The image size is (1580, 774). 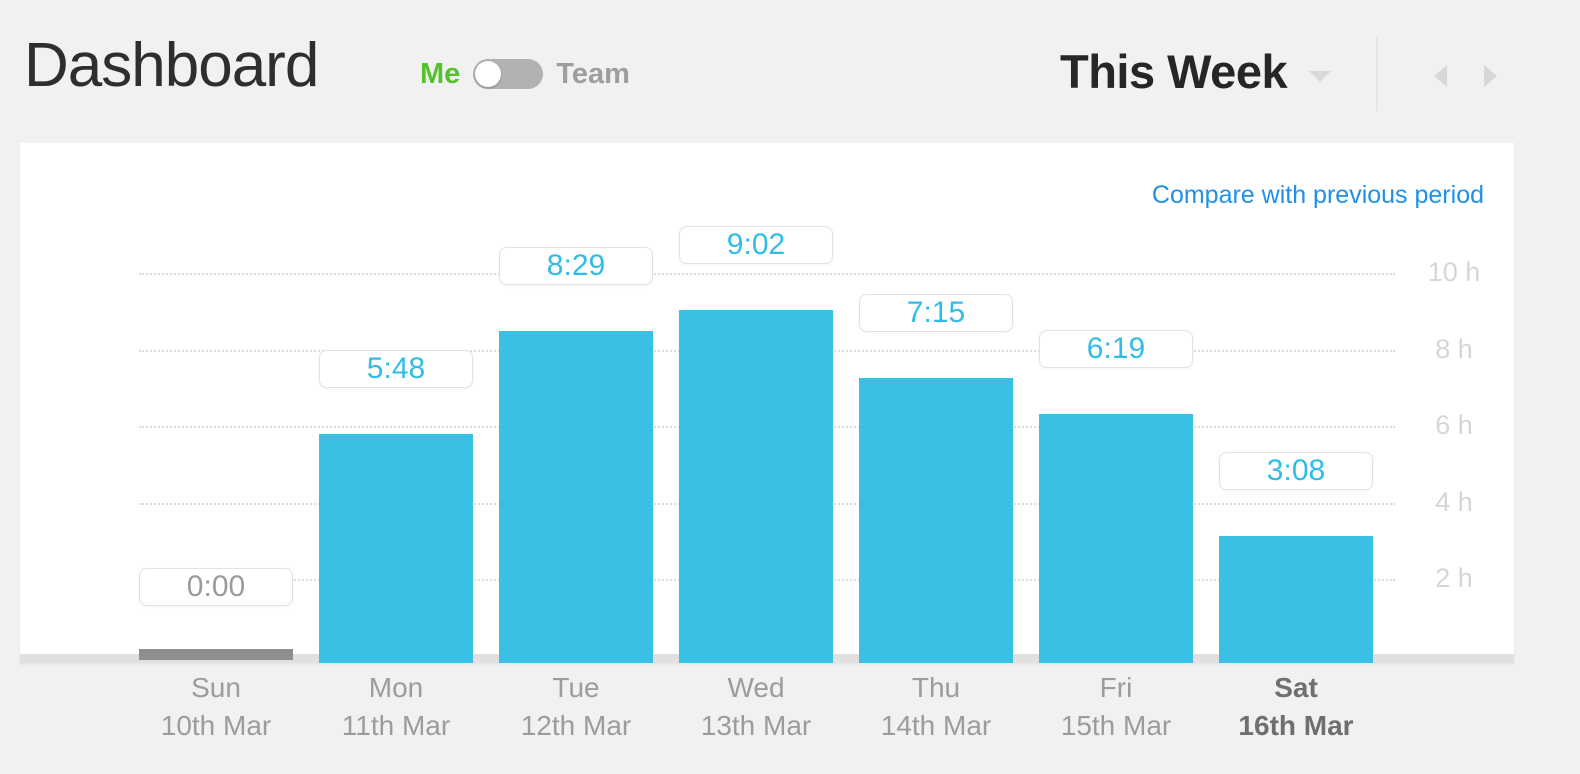 What do you see at coordinates (576, 707) in the screenshot?
I see `x-axis-label-tue: Tue 12th Mar` at bounding box center [576, 707].